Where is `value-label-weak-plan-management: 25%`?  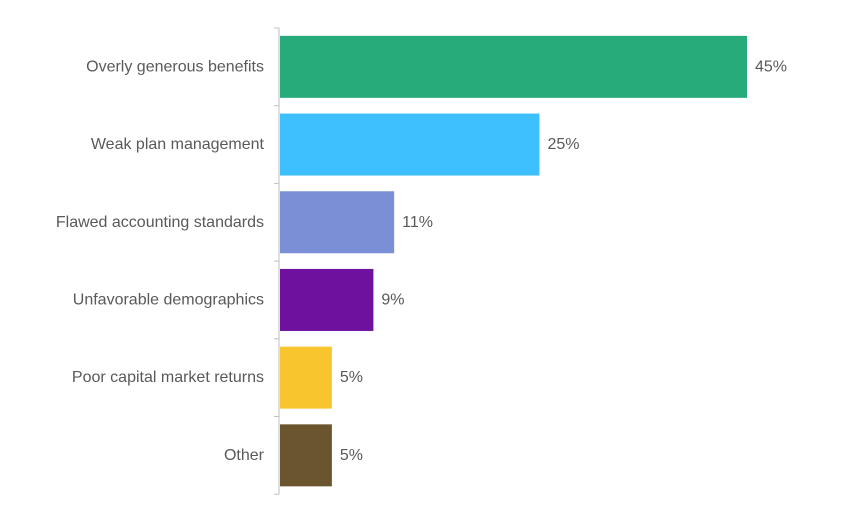
value-label-weak-plan-management: 25% is located at coordinates (563, 144).